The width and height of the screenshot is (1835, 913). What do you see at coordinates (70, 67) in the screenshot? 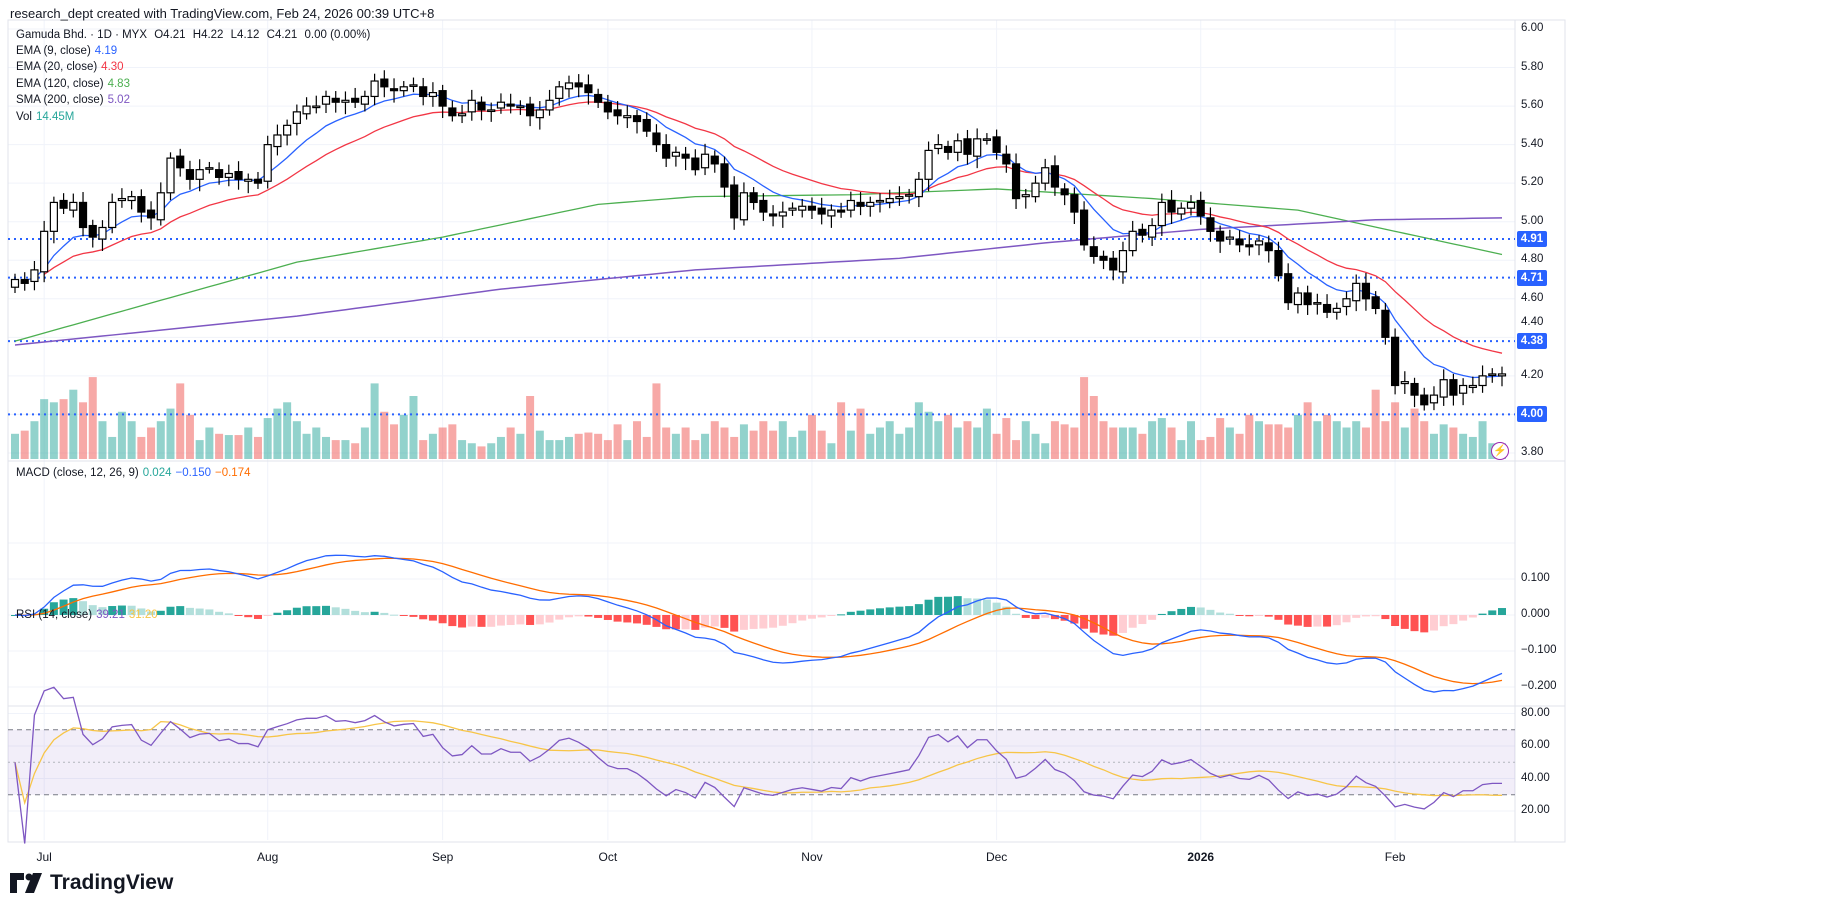
I see `legend-ema20: EMA (20, close) 4.30` at bounding box center [70, 67].